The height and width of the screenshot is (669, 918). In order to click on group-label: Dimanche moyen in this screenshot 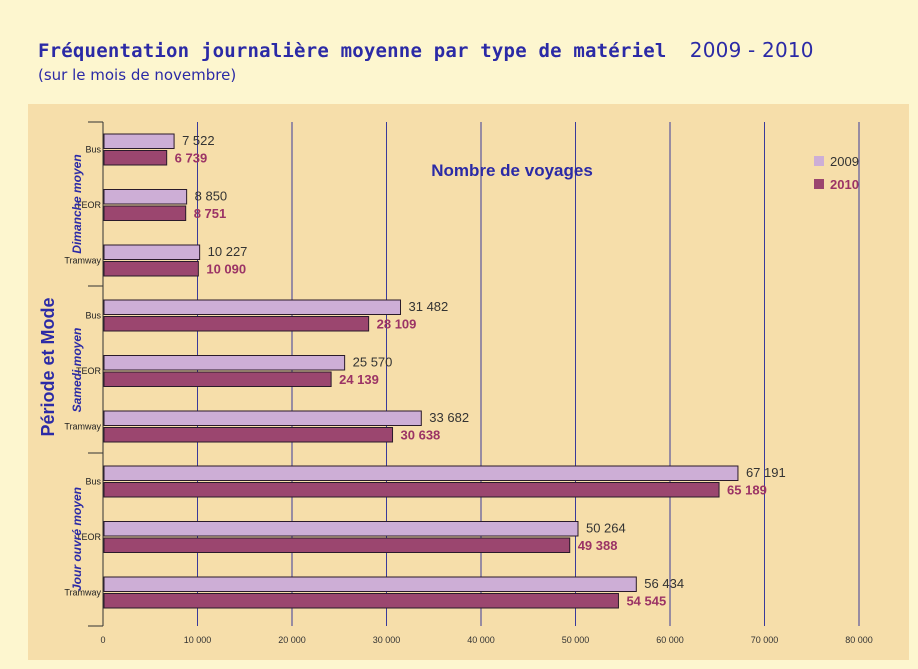, I will do `click(77, 203)`.